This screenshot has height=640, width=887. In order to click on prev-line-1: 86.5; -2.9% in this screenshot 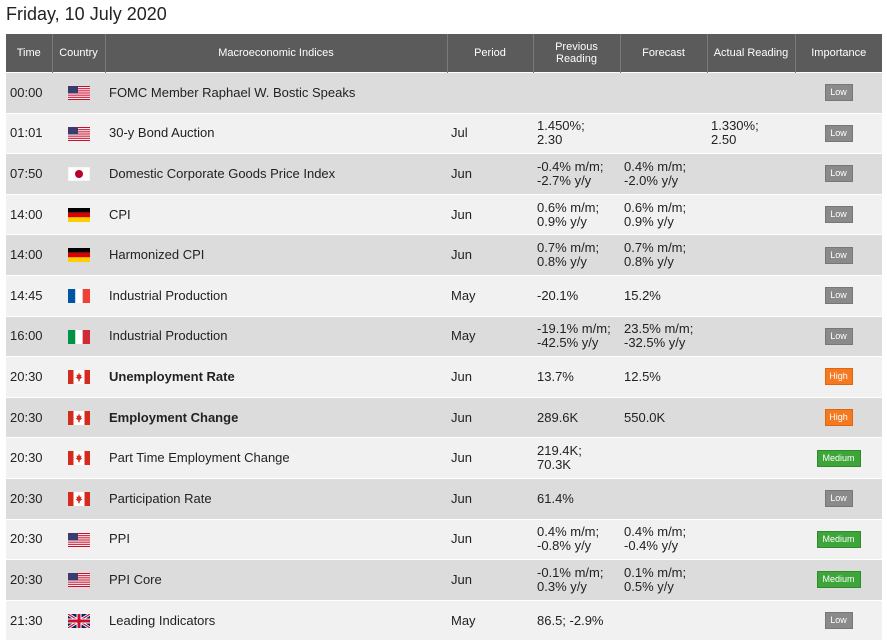, I will do `click(570, 620)`.